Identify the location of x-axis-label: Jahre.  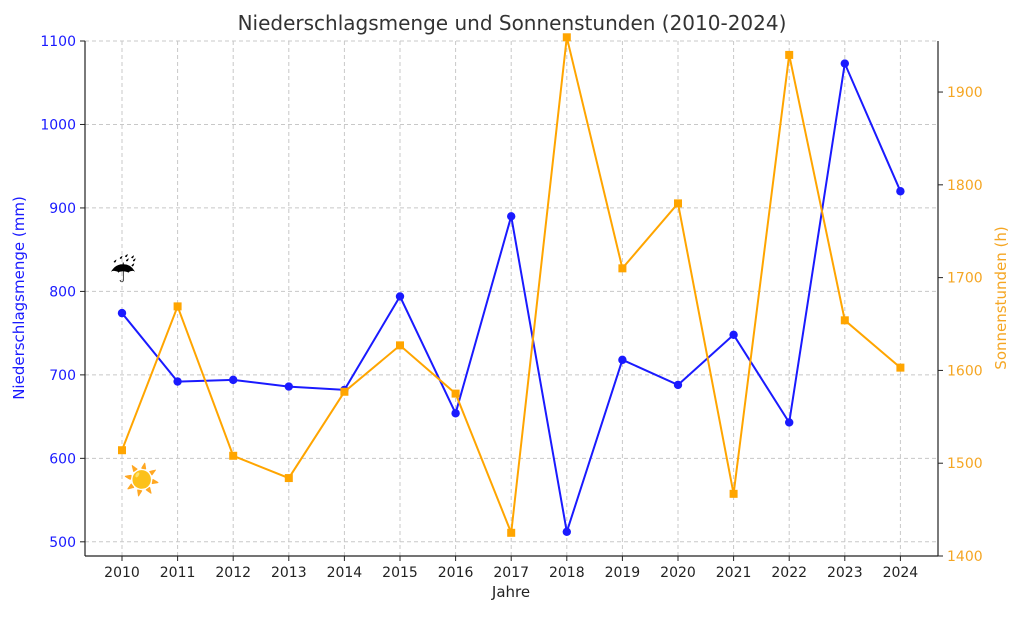
(510, 592).